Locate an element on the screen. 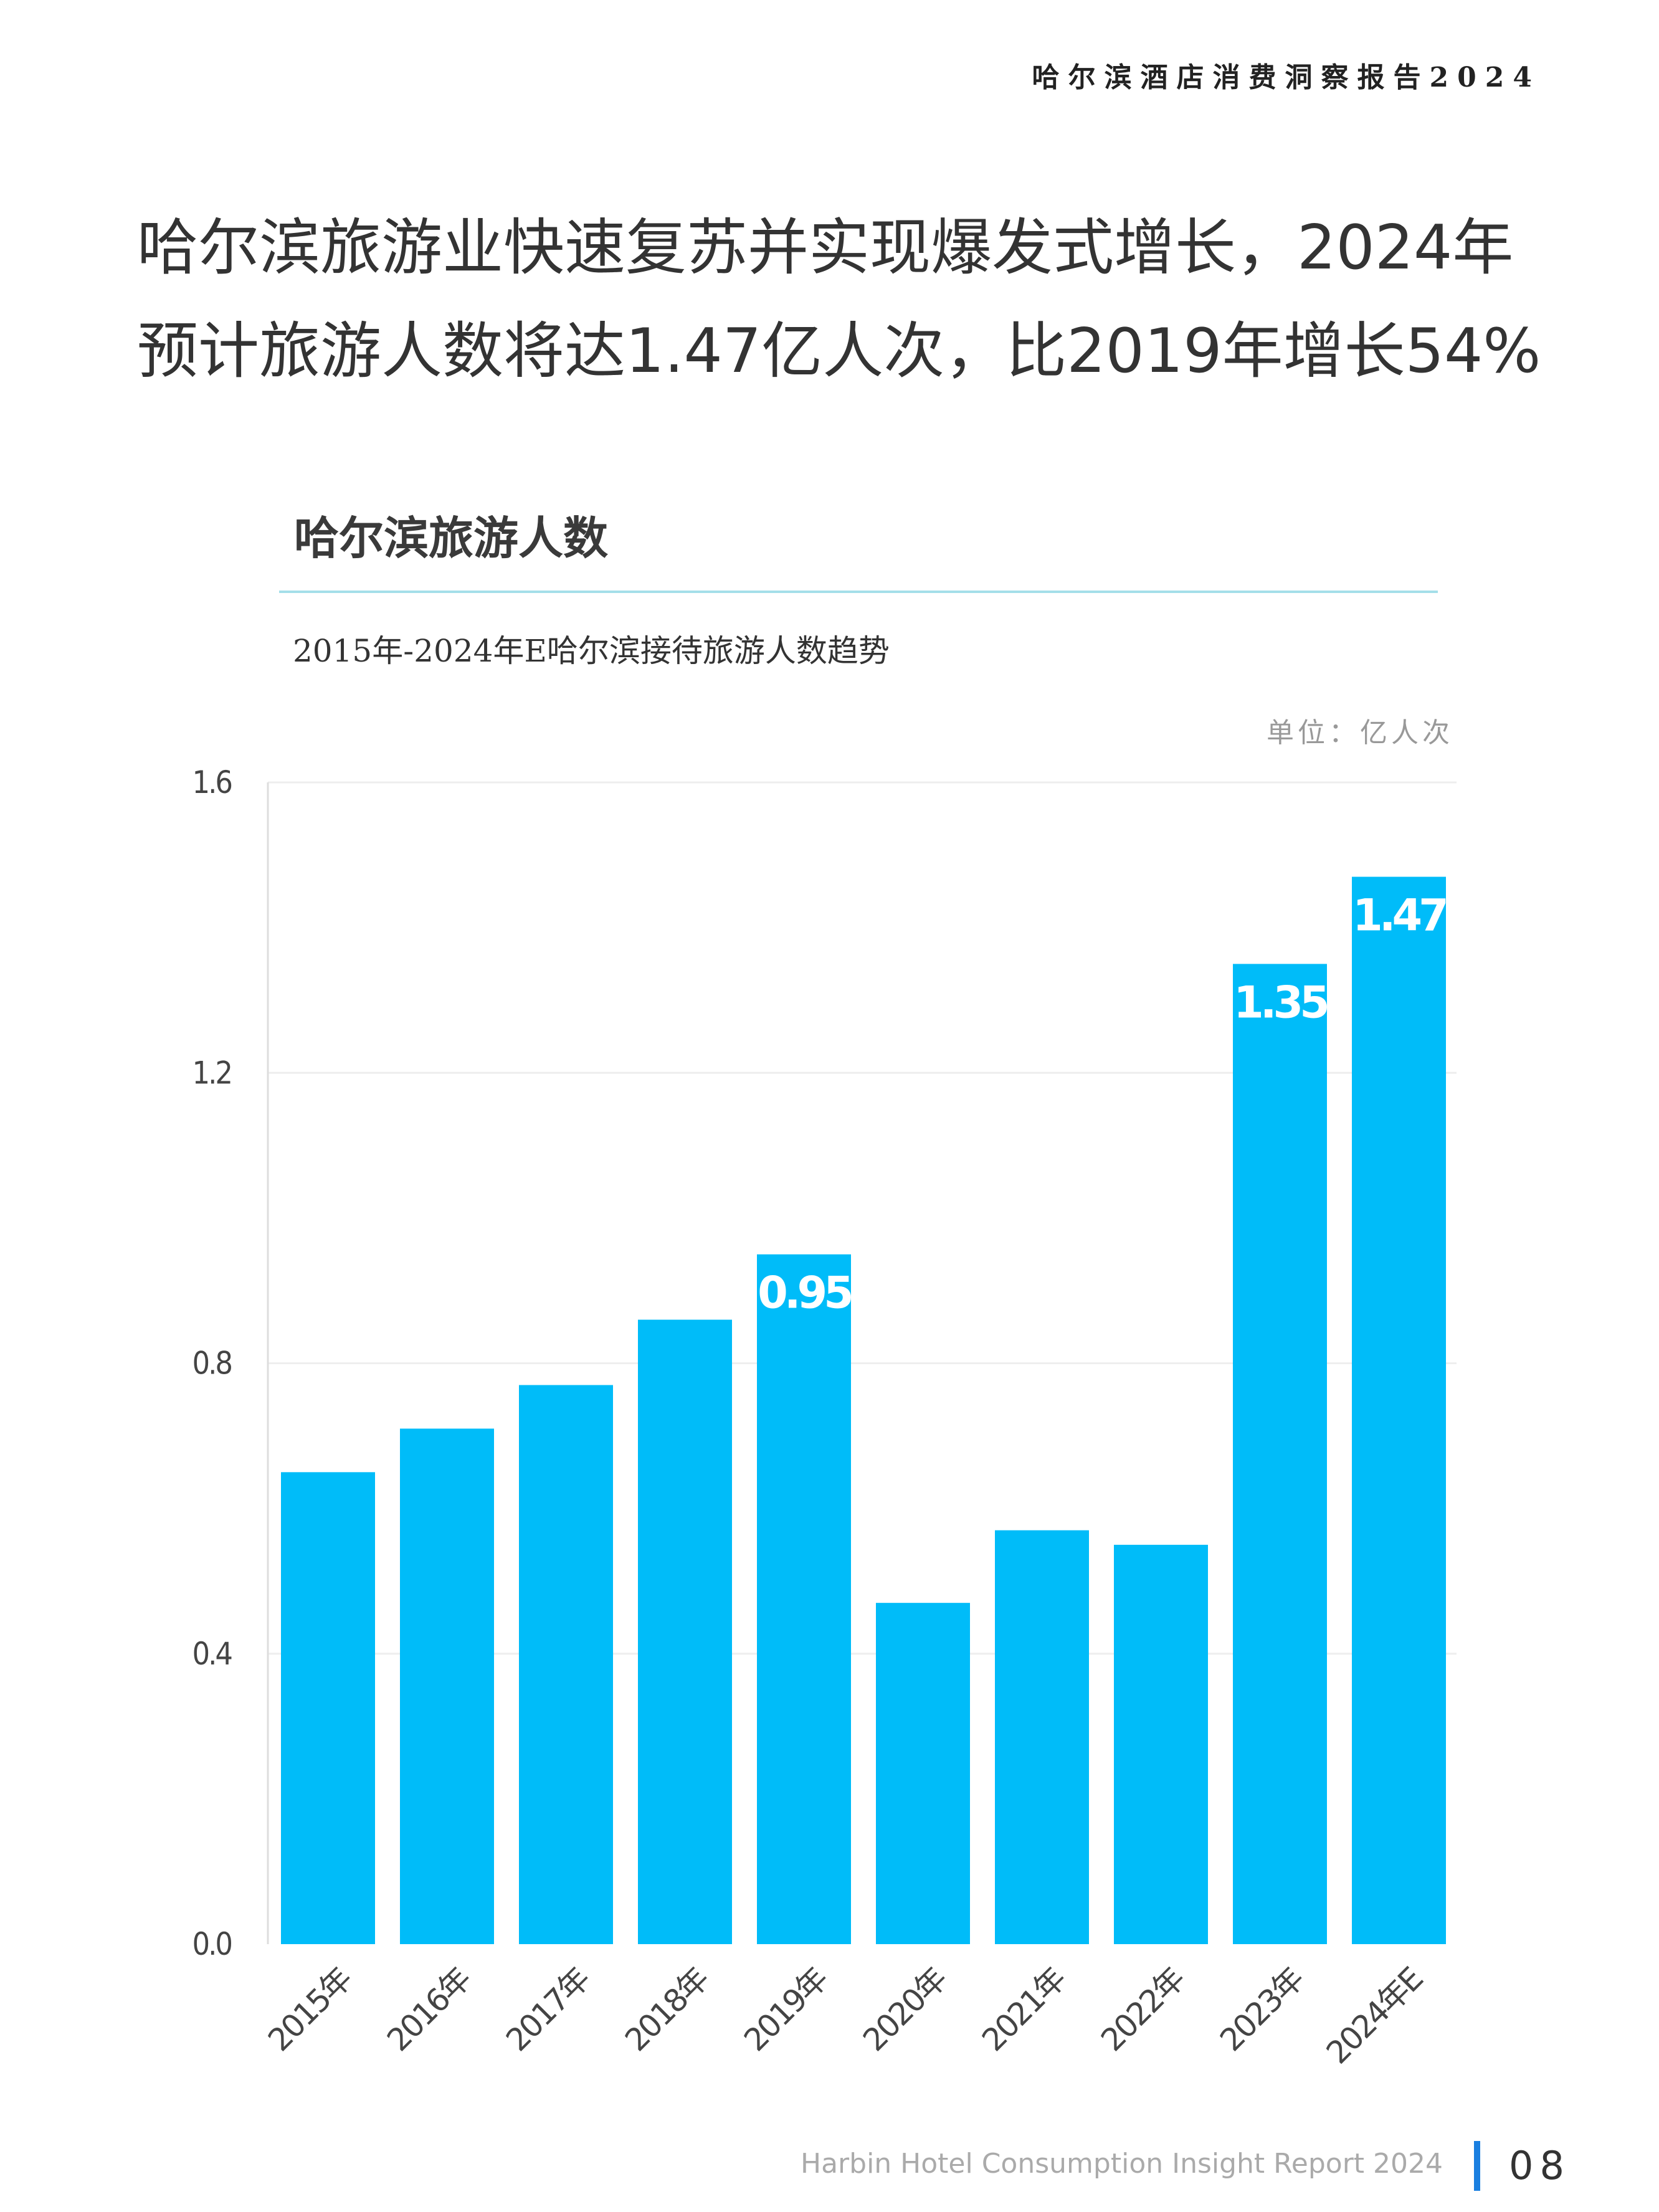 The width and height of the screenshot is (1659, 2212). x-tick-label: 2020年 is located at coordinates (904, 2009).